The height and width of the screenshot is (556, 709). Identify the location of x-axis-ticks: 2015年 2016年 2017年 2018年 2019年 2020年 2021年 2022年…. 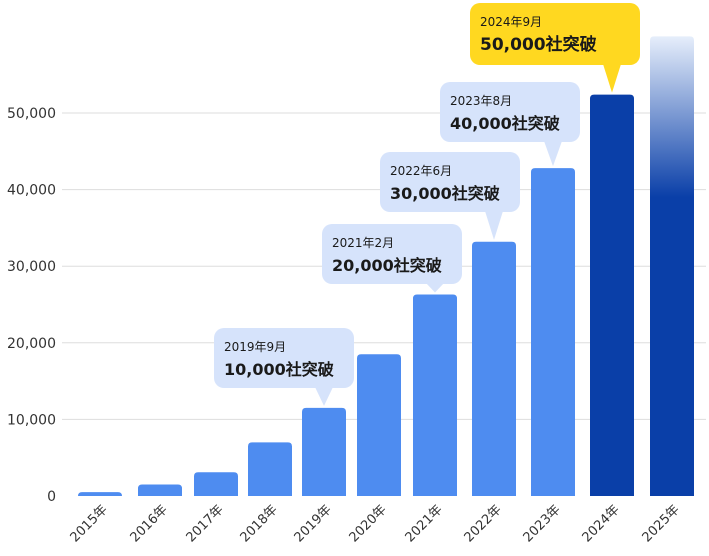
(375, 523).